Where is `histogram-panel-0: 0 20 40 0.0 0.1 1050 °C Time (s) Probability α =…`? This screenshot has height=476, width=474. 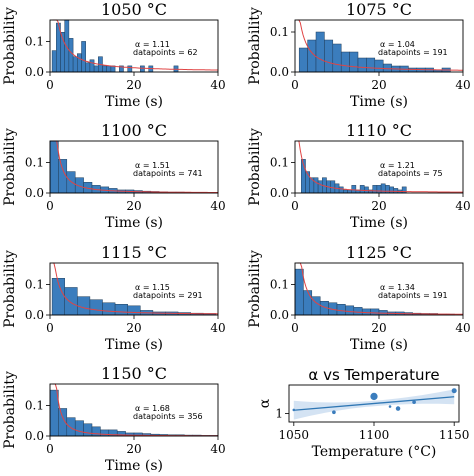
histogram-panel-0: 0 20 40 0.0 0.1 1050 °C Time (s) Probability α =… is located at coordinates (114, 55).